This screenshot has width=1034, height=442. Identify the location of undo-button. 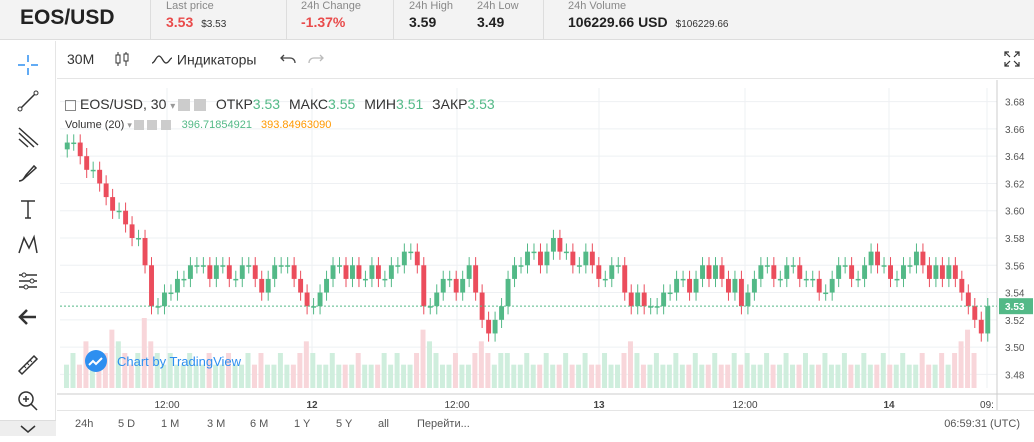
(288, 60).